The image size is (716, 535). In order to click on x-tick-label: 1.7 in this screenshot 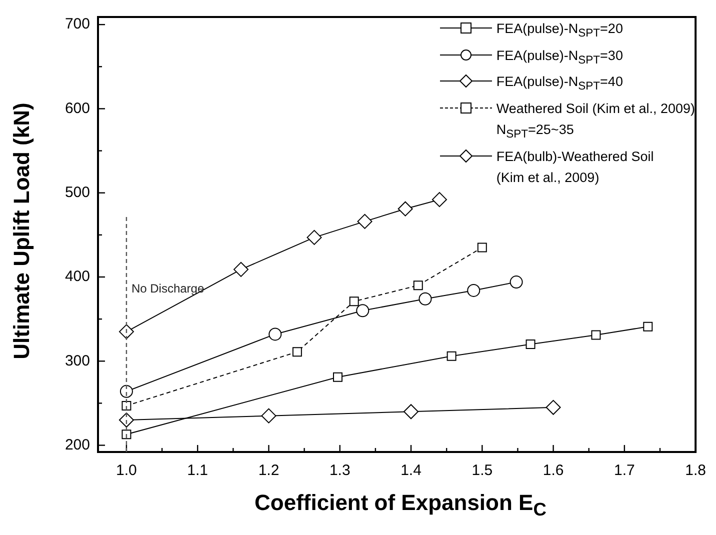, I will do `click(624, 471)`.